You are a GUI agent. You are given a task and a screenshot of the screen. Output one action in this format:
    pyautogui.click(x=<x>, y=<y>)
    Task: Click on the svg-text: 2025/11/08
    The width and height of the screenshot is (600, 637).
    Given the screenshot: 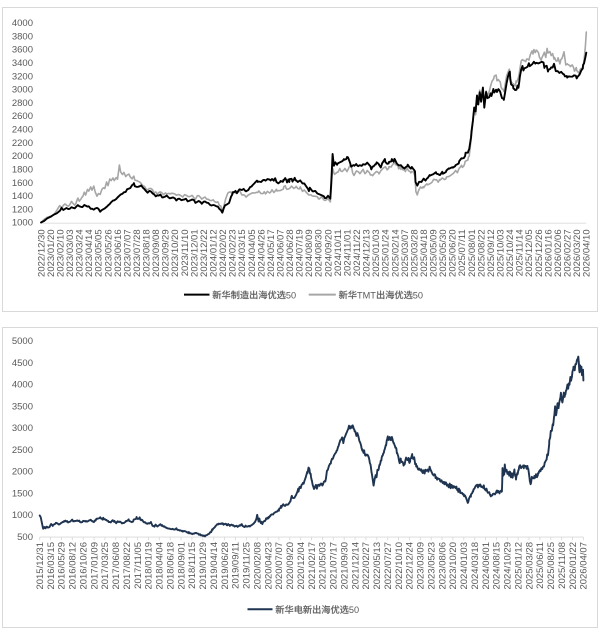 What is the action you would take?
    pyautogui.click(x=562, y=565)
    